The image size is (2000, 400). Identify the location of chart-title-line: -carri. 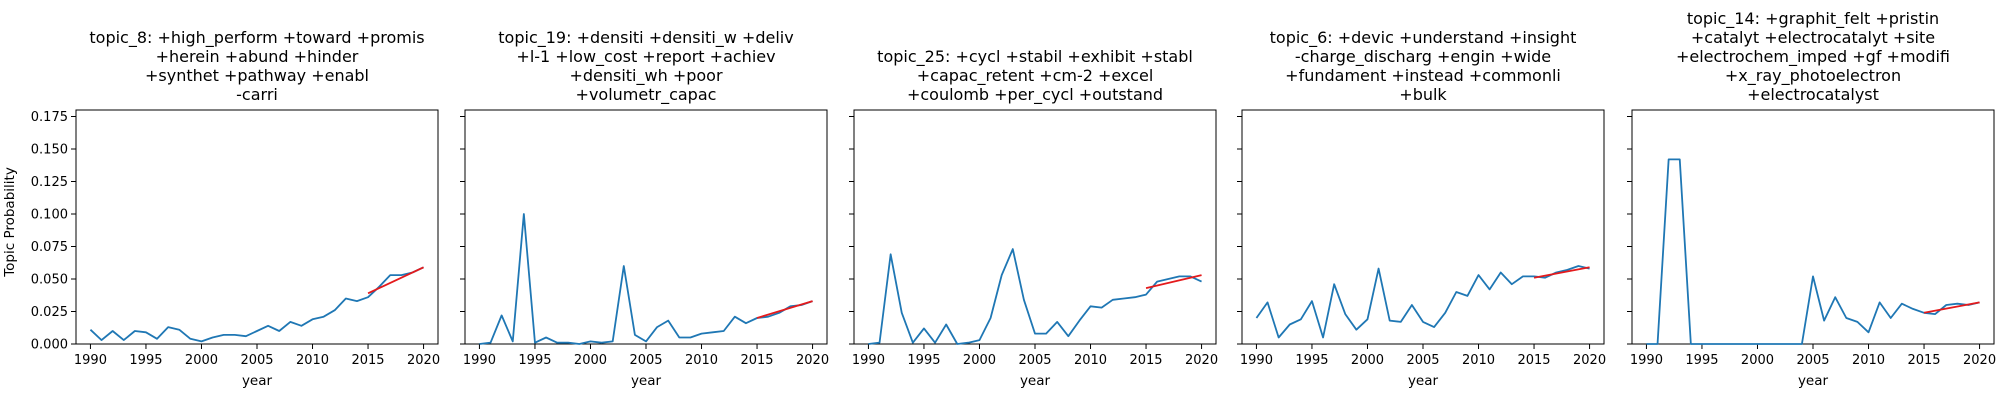
(257, 94).